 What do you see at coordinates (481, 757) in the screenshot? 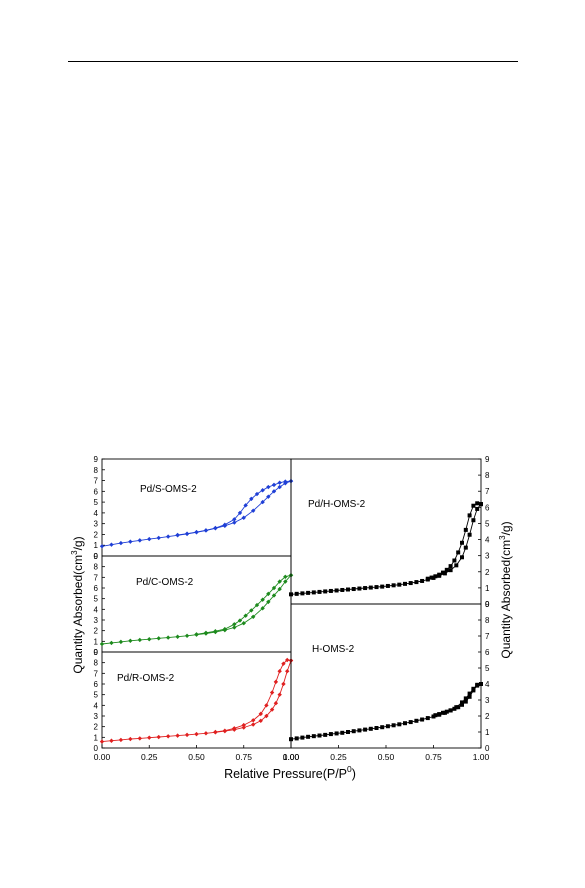
I see `x-tick-label: 1.00` at bounding box center [481, 757].